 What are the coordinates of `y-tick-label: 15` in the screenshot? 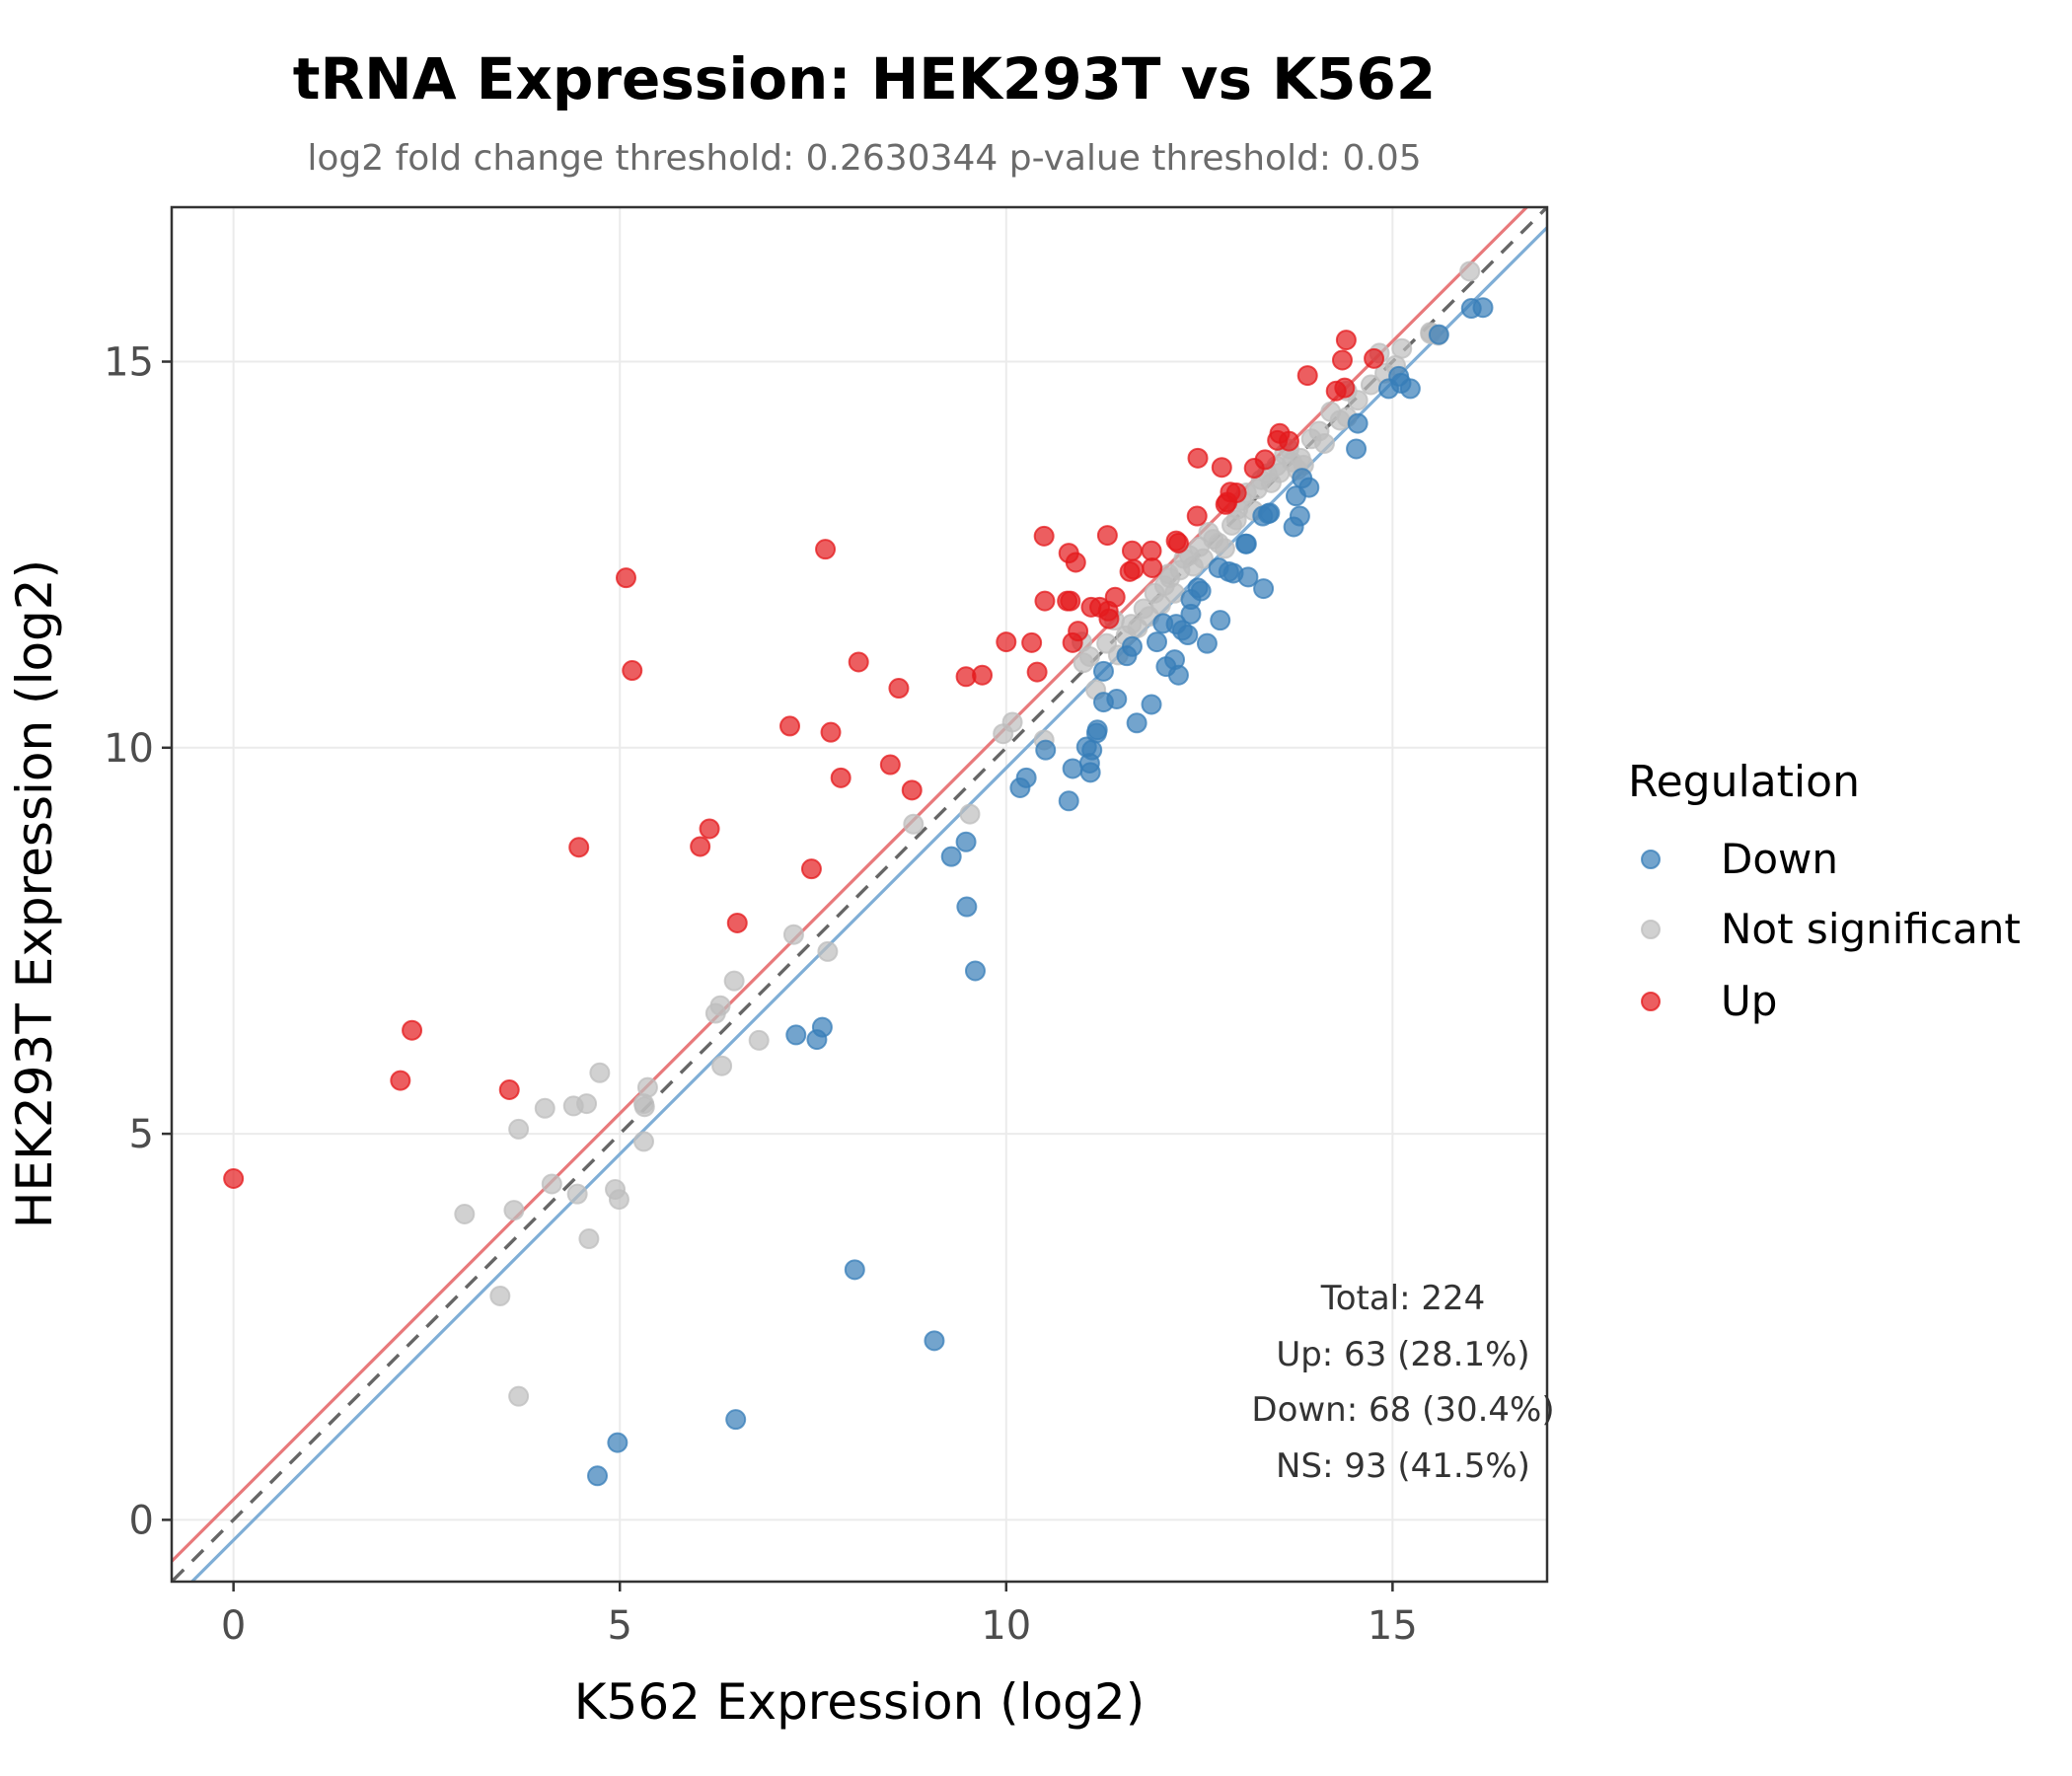 It's located at (129, 363).